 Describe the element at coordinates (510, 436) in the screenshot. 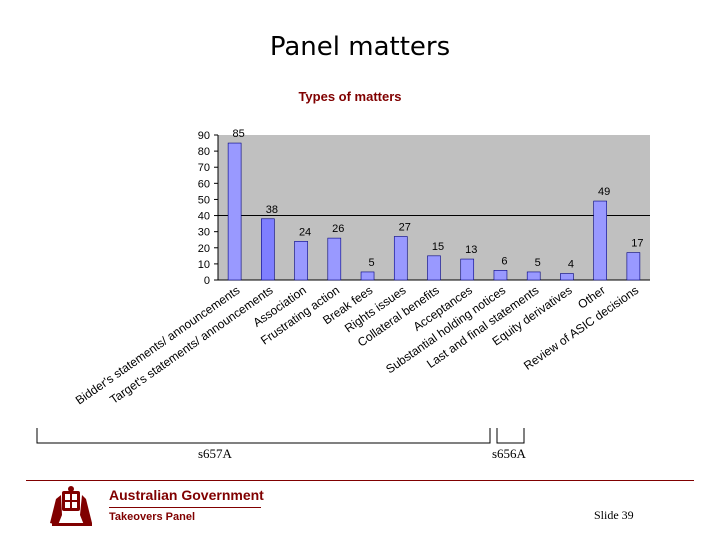

I see `bracket-s656a` at that location.